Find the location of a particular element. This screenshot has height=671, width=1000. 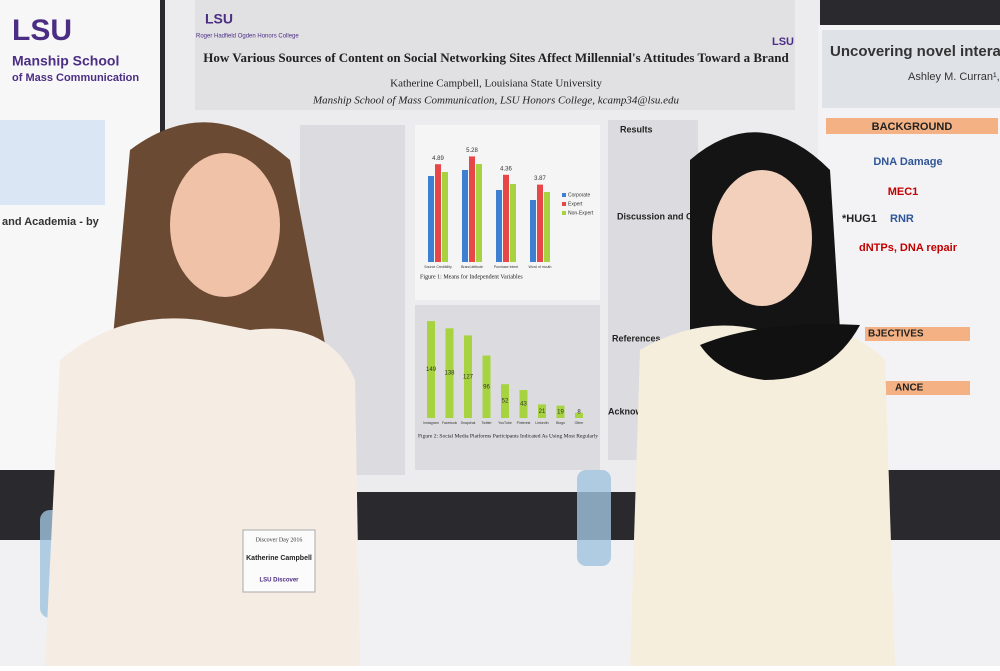

value-label: 52 is located at coordinates (505, 402).